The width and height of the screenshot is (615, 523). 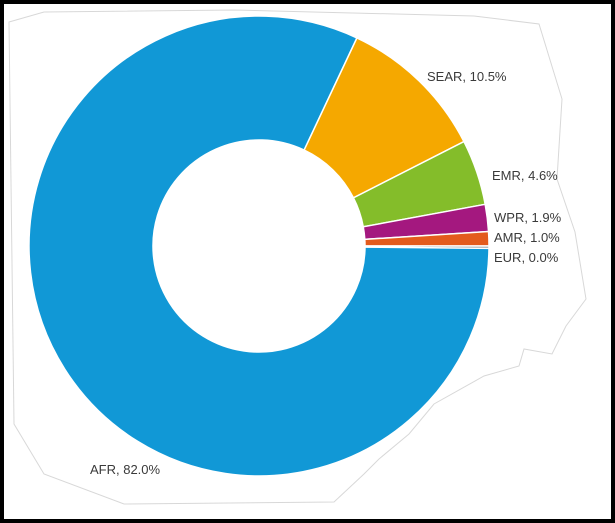 I want to click on slice-label-wpr: WPR, 1.9%, so click(x=528, y=217).